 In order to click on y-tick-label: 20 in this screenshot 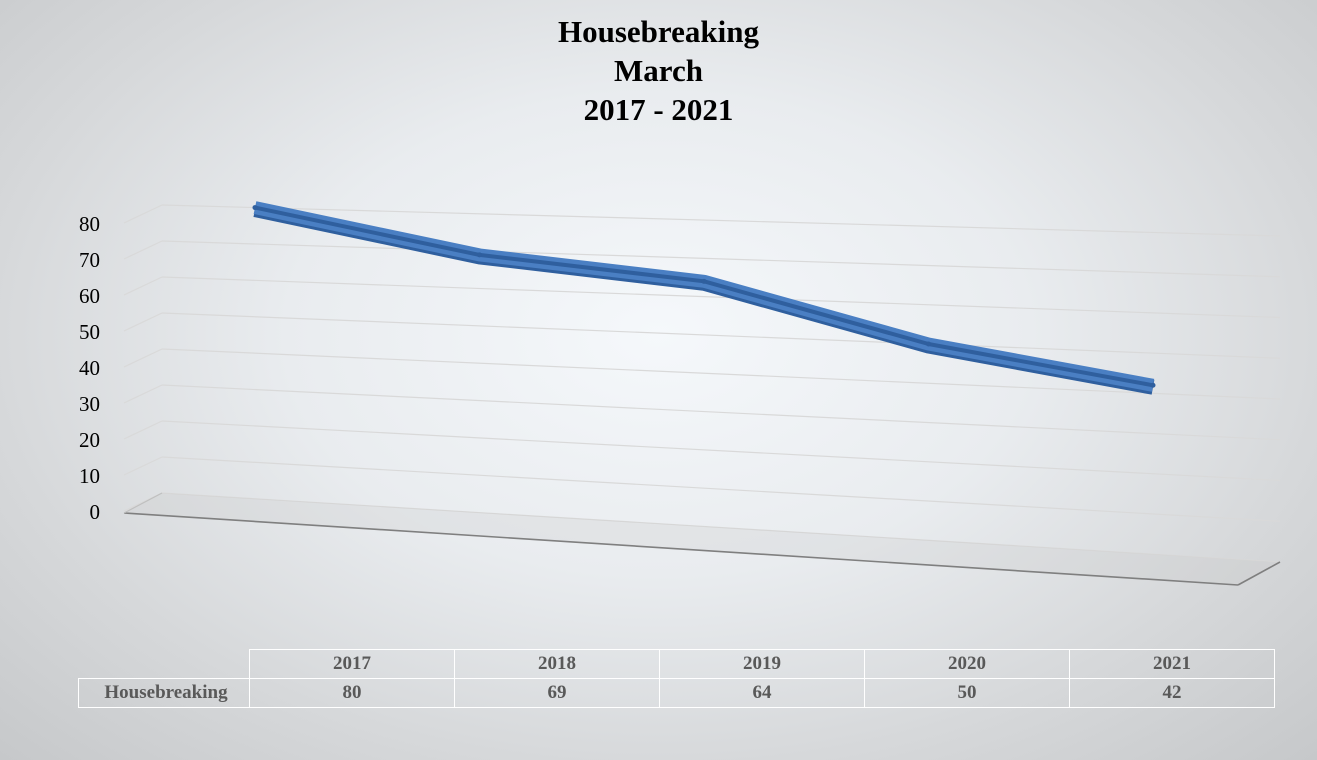, I will do `click(89, 440)`.